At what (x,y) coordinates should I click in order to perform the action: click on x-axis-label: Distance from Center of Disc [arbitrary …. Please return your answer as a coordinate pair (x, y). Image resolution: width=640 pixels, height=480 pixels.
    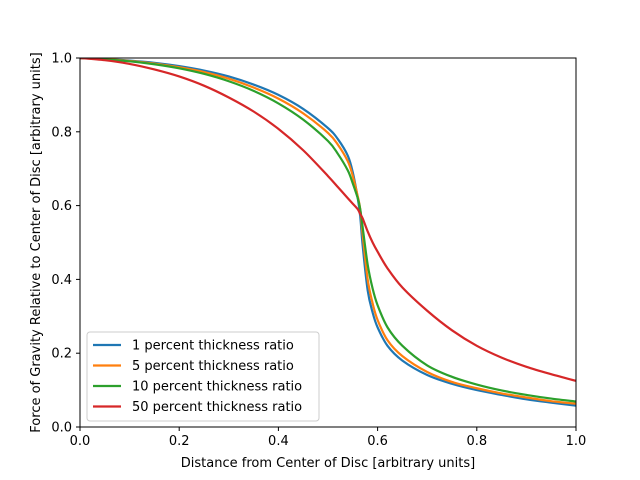
    Looking at the image, I should click on (328, 463).